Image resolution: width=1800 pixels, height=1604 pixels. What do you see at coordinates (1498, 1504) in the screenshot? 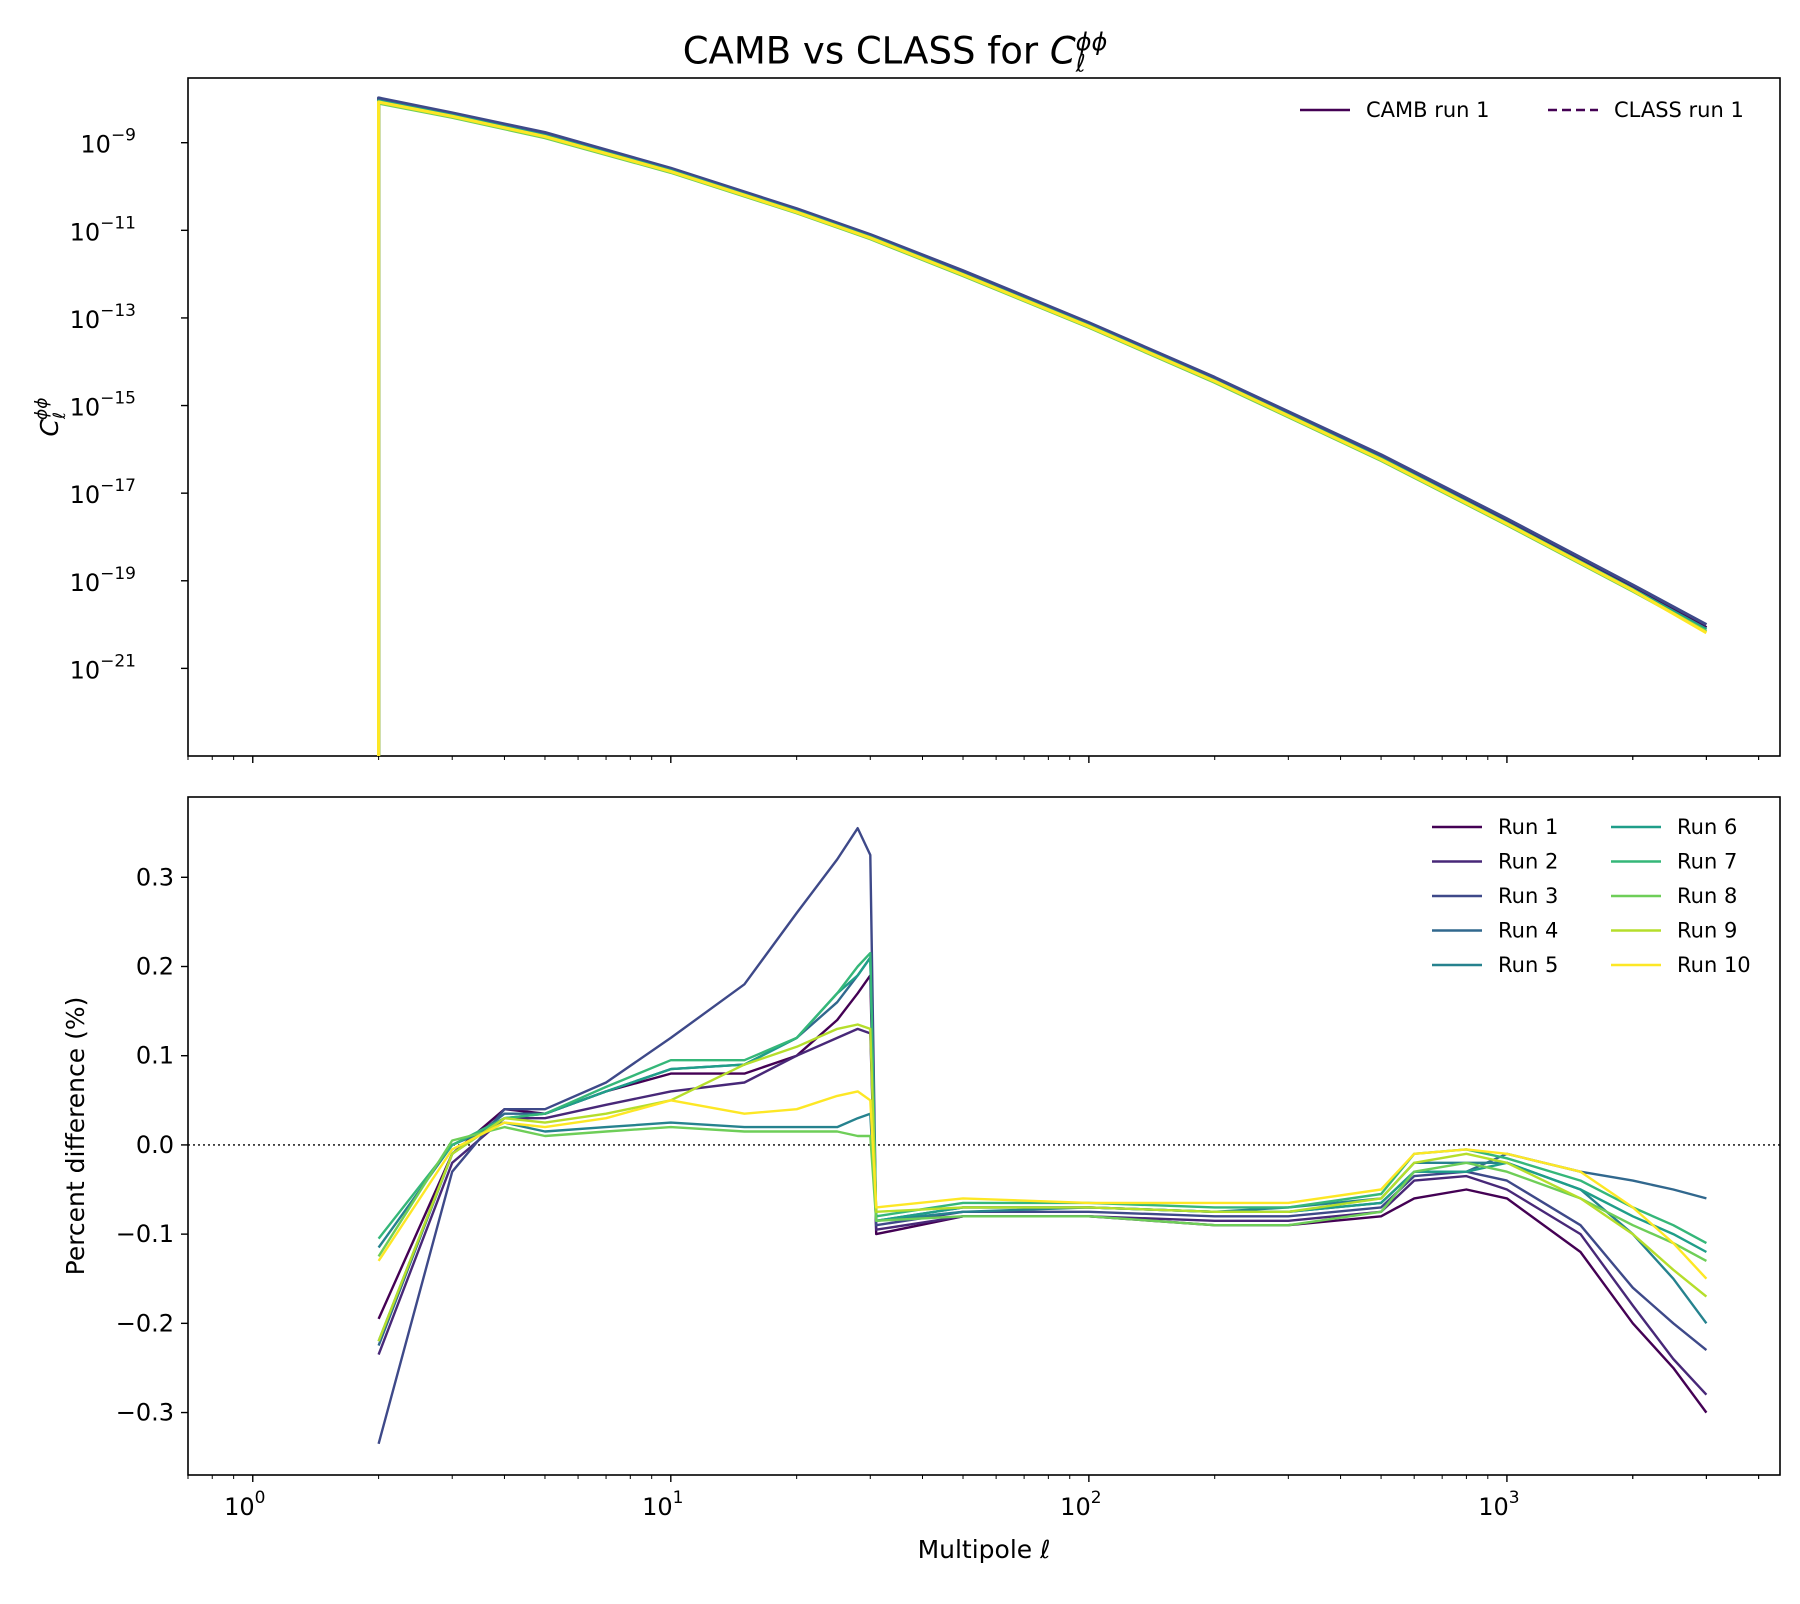
I see `x-tick-label: 10³` at bounding box center [1498, 1504].